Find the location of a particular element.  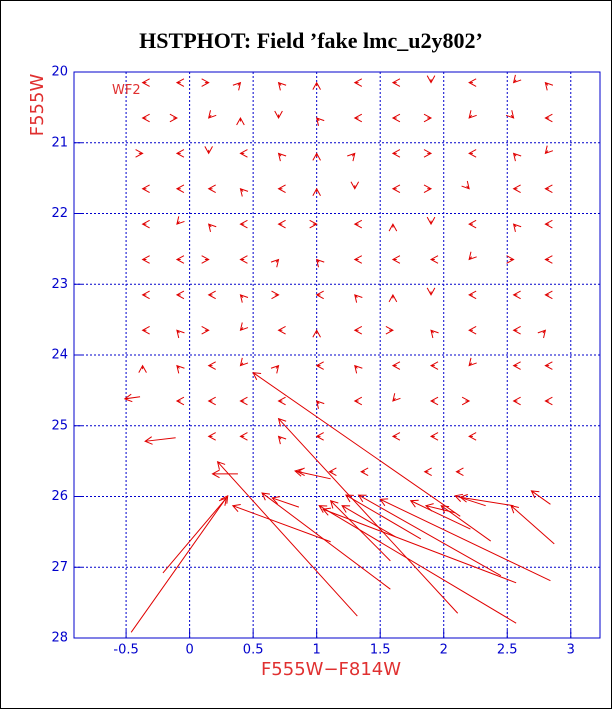

x-tick-label: 0.5 is located at coordinates (253, 650).